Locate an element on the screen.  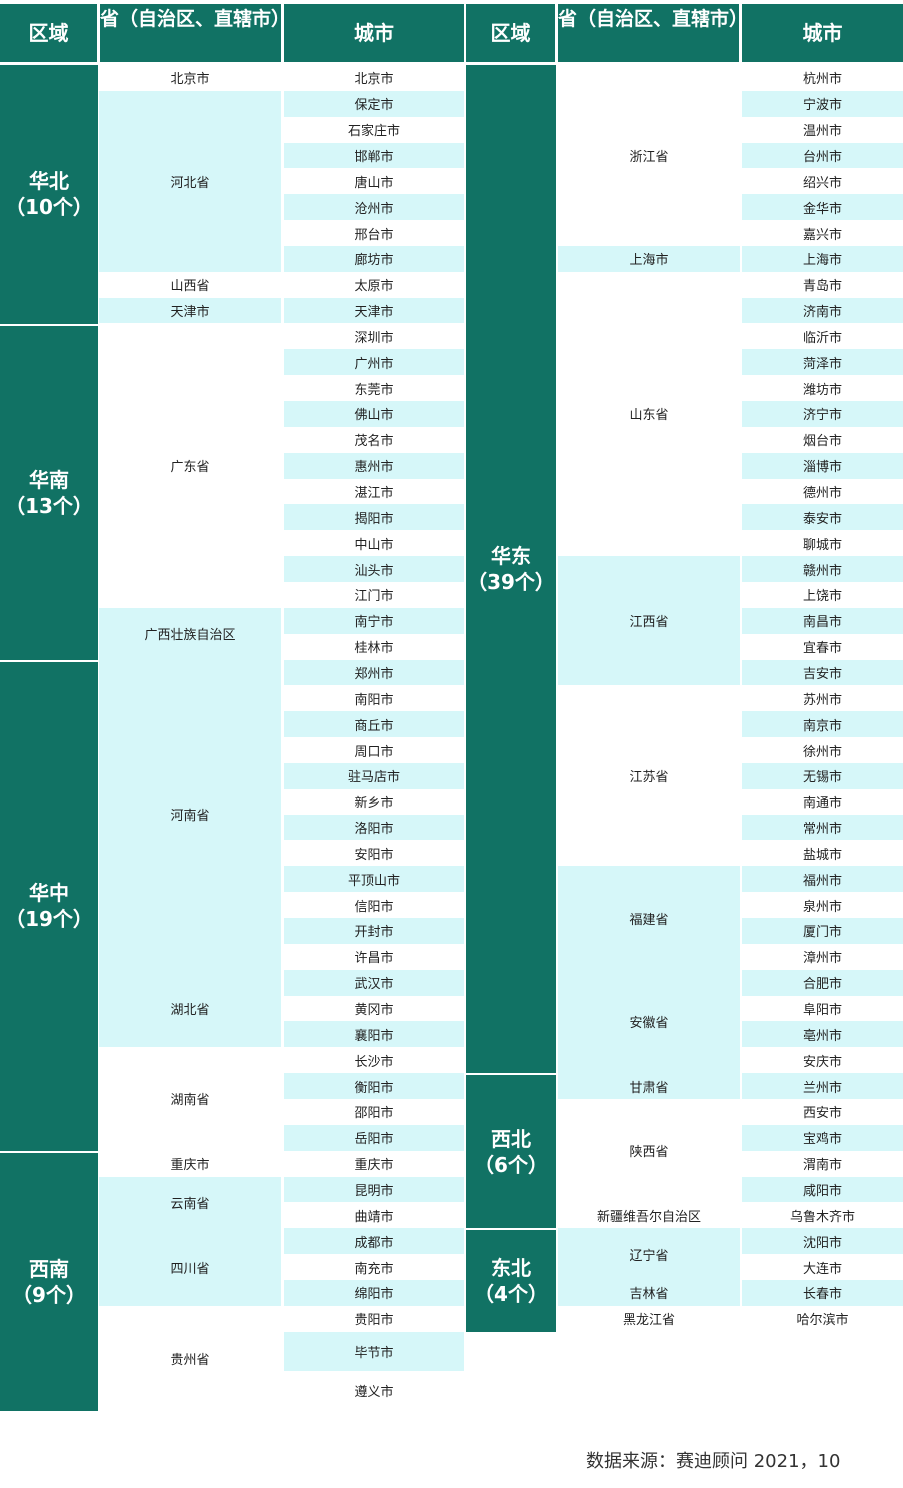
province-cell: 河北省 is located at coordinates (190, 181).